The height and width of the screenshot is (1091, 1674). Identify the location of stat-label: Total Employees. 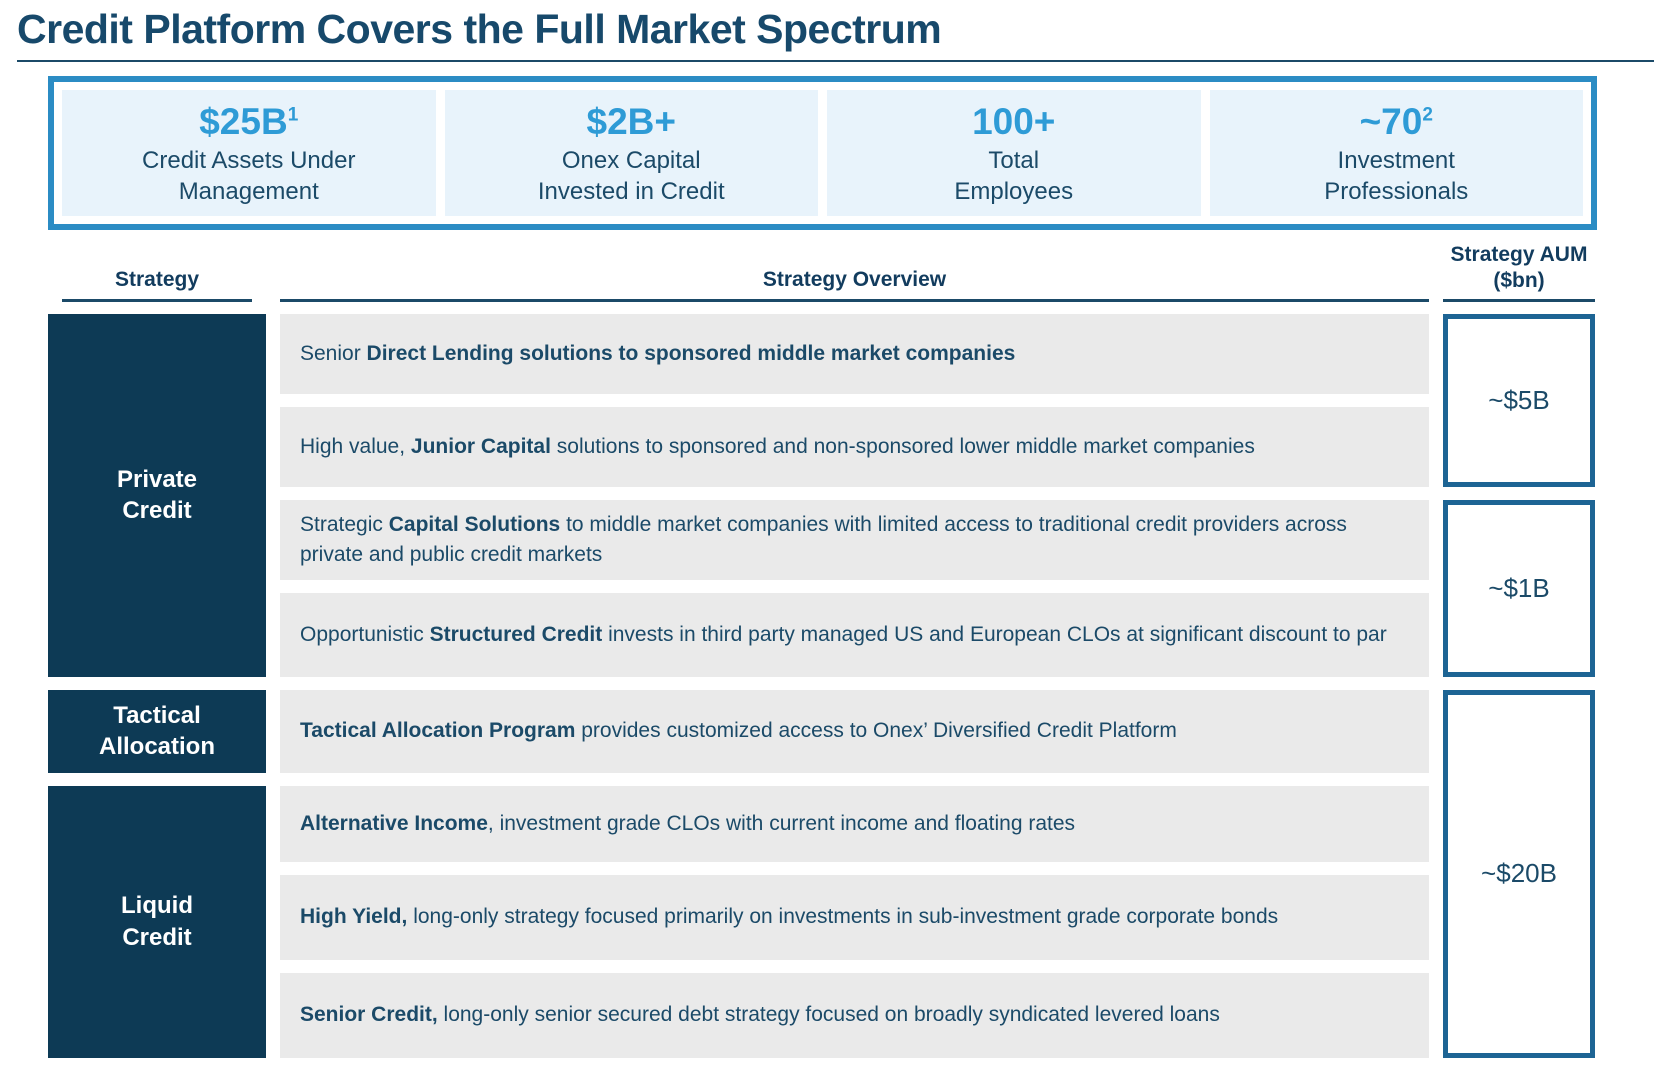
(1014, 176).